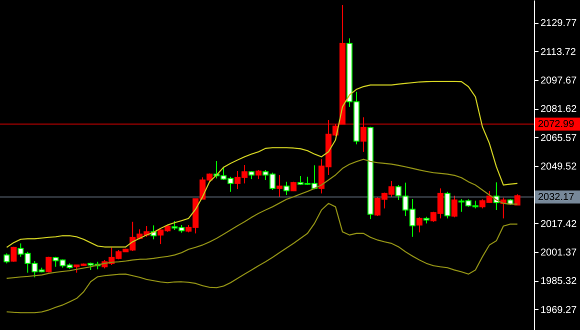  Describe the element at coordinates (559, 282) in the screenshot. I see `y-tick-label: 1985.32` at that location.